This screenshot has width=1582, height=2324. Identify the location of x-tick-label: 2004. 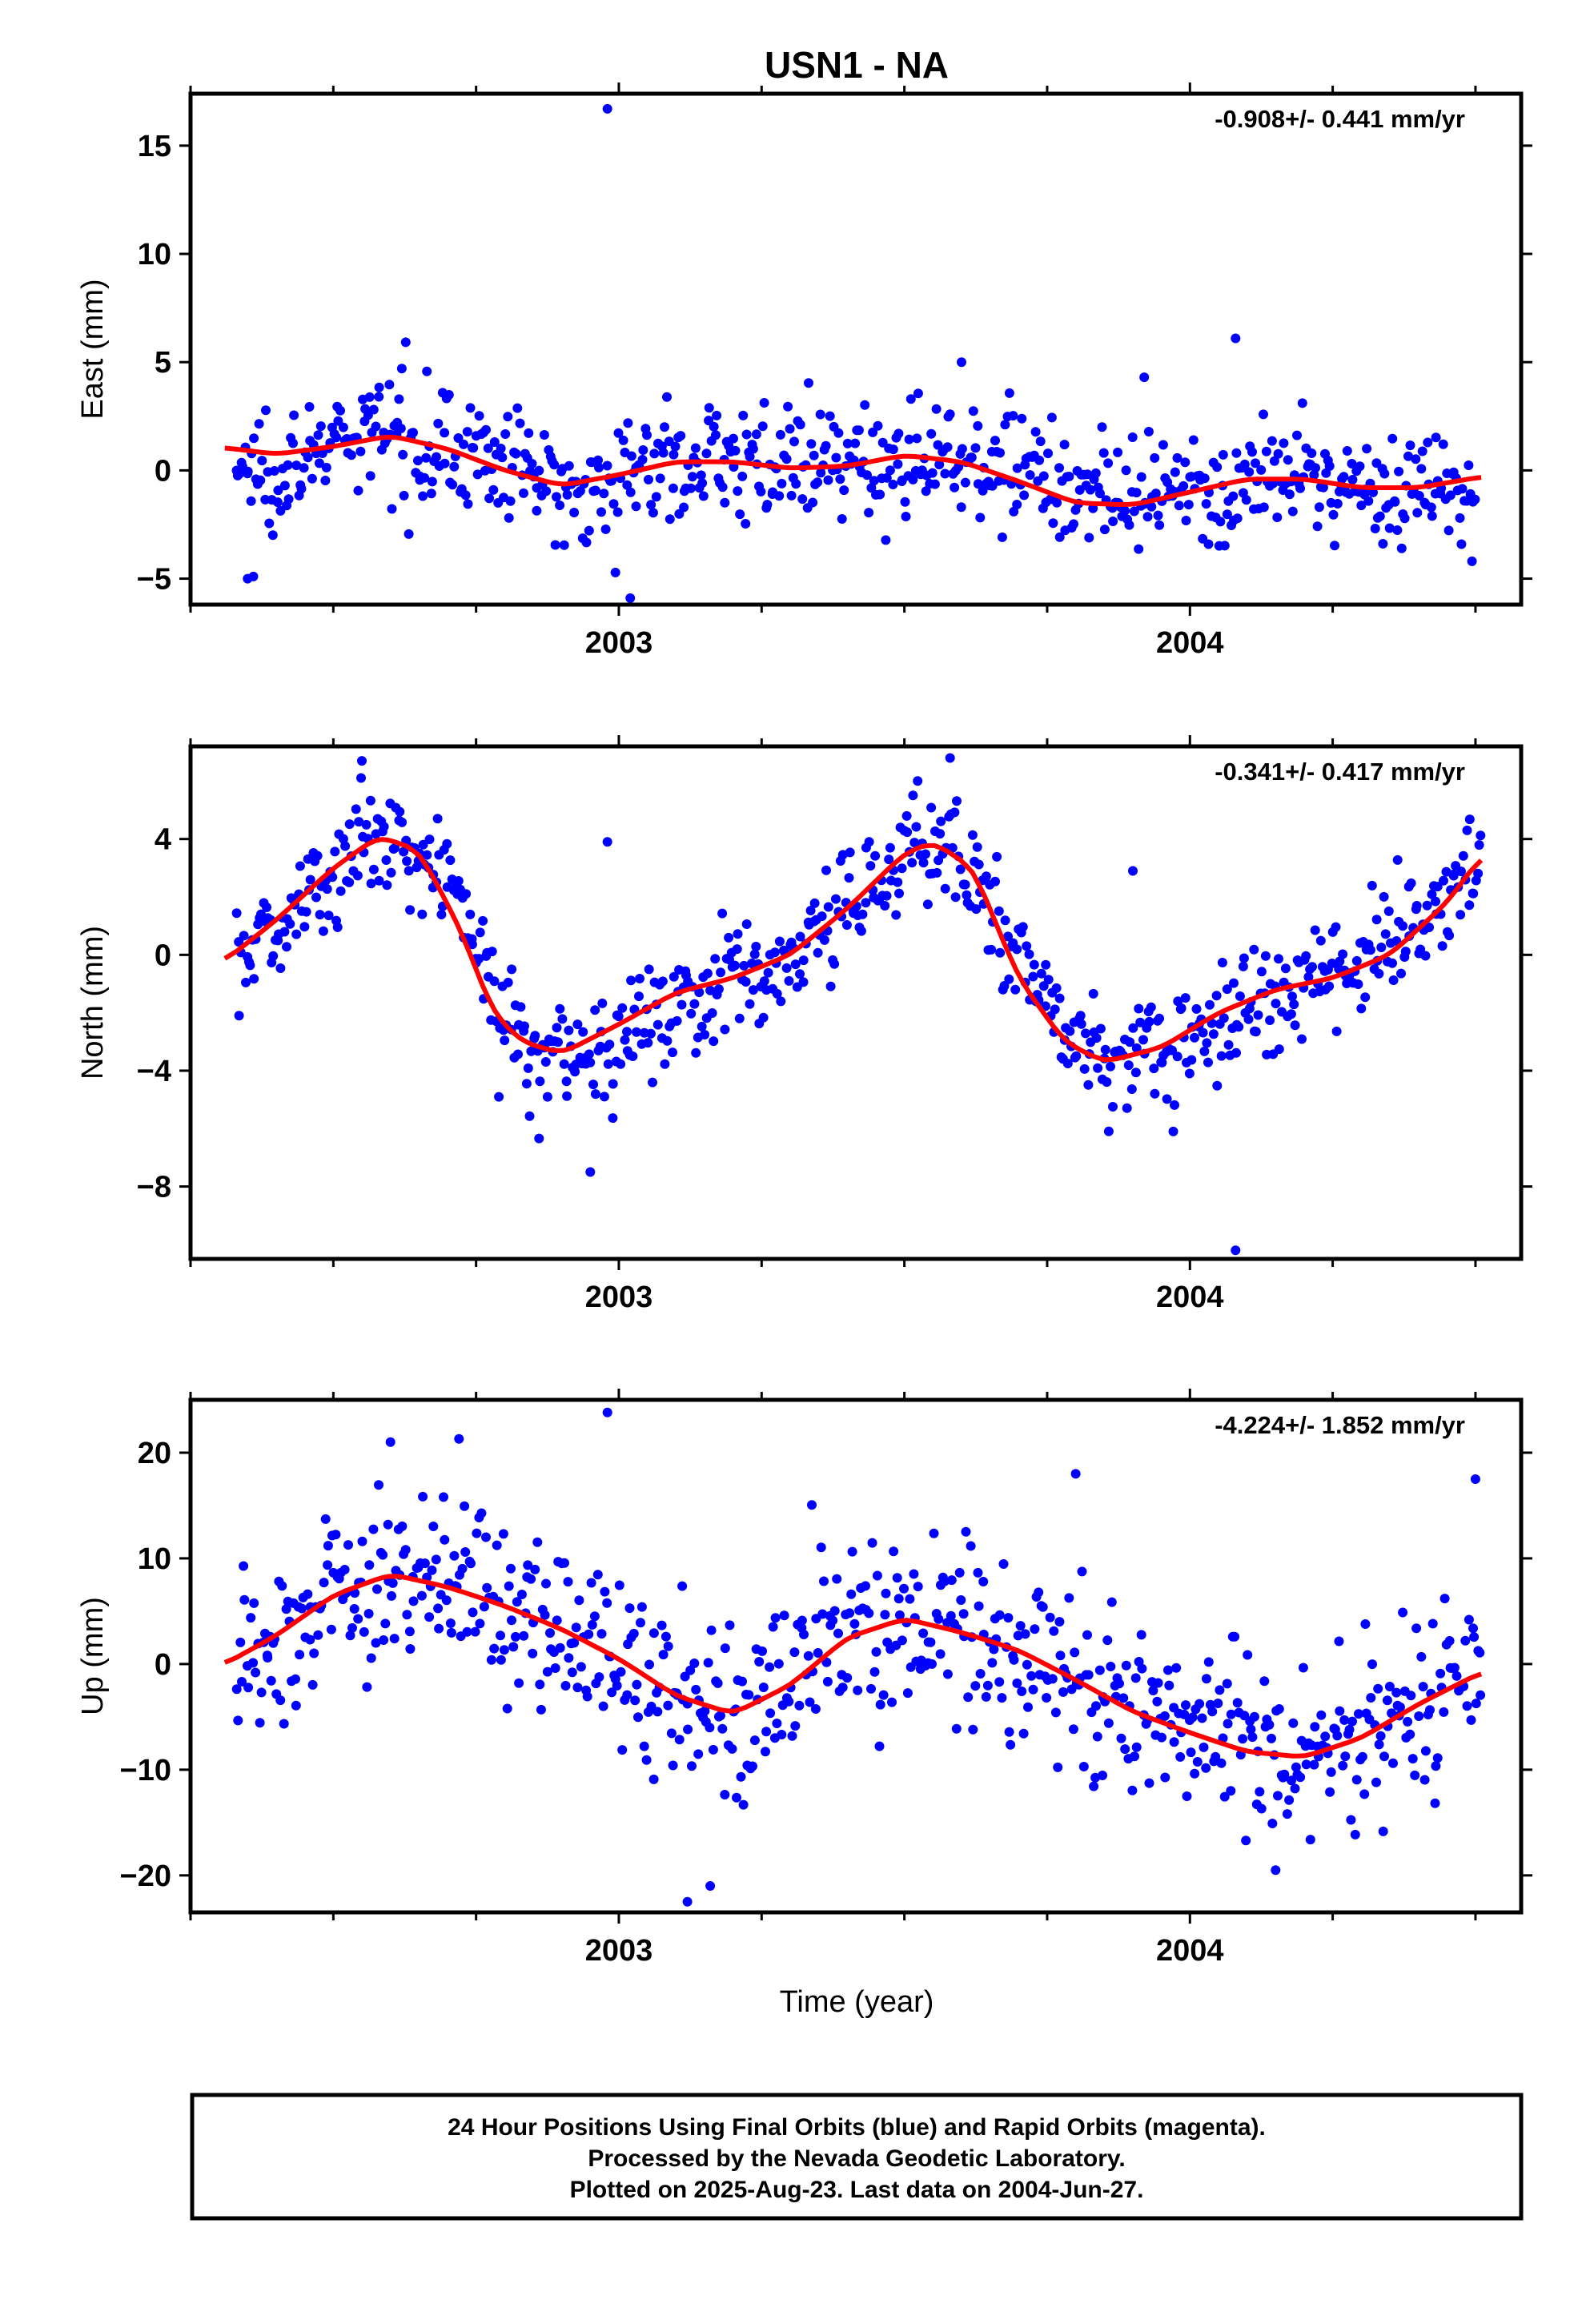
(1190, 643).